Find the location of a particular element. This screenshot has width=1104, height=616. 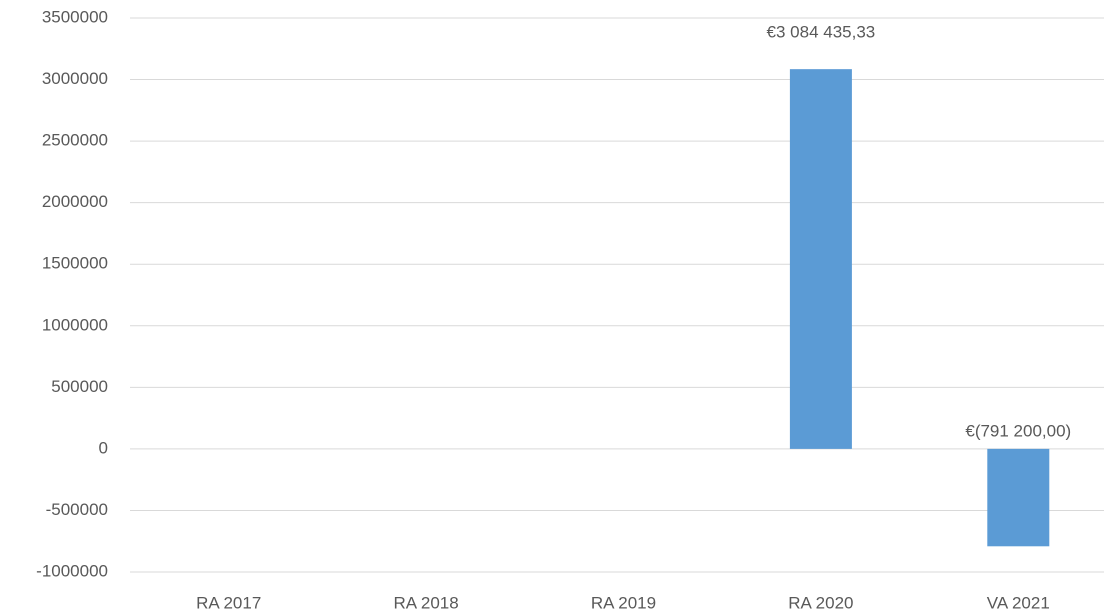

x-tick-label: RA 2020 is located at coordinates (820, 602).